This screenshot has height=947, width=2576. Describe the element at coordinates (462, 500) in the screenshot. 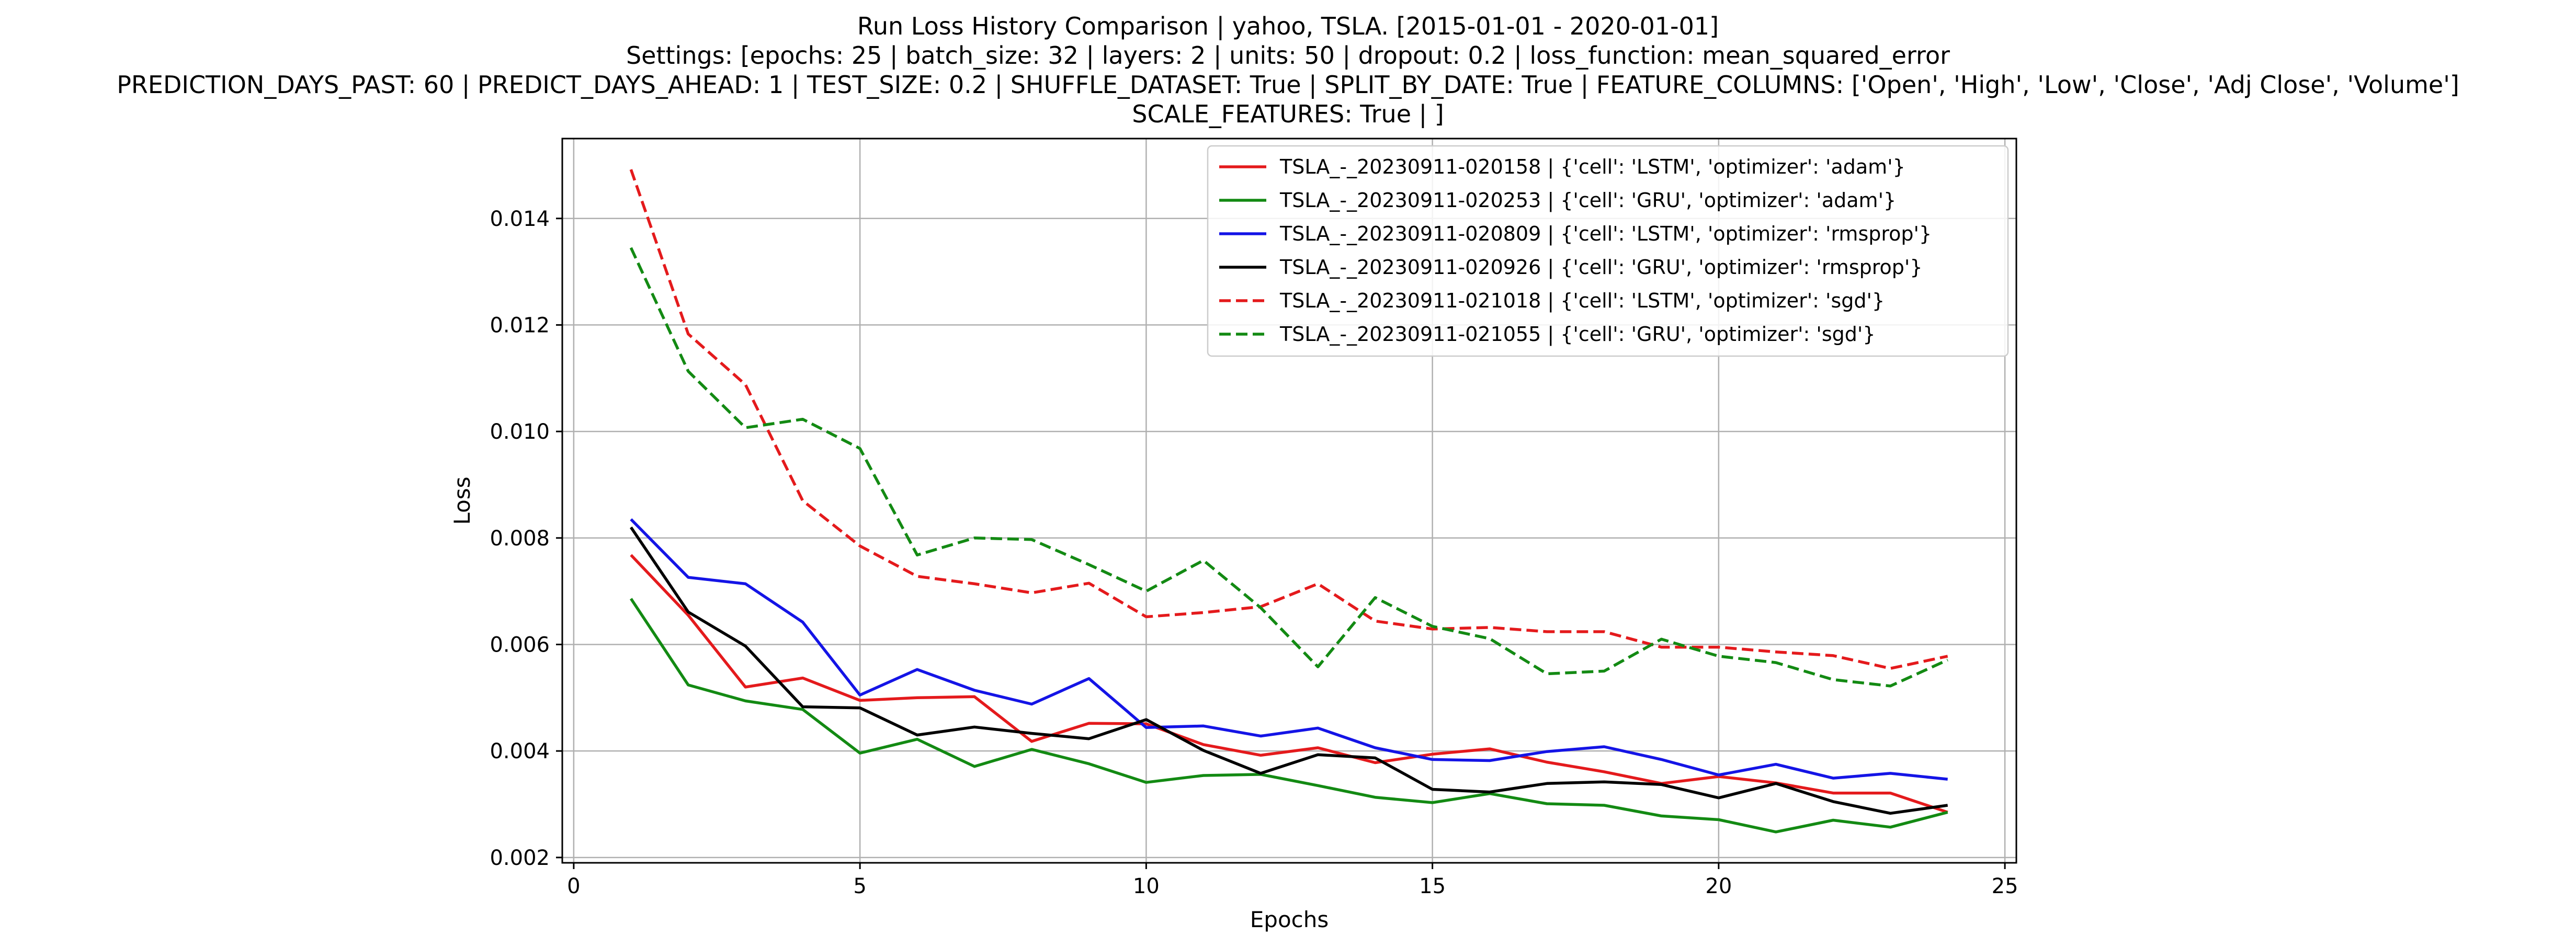

I see `y-axis-label: Loss` at that location.